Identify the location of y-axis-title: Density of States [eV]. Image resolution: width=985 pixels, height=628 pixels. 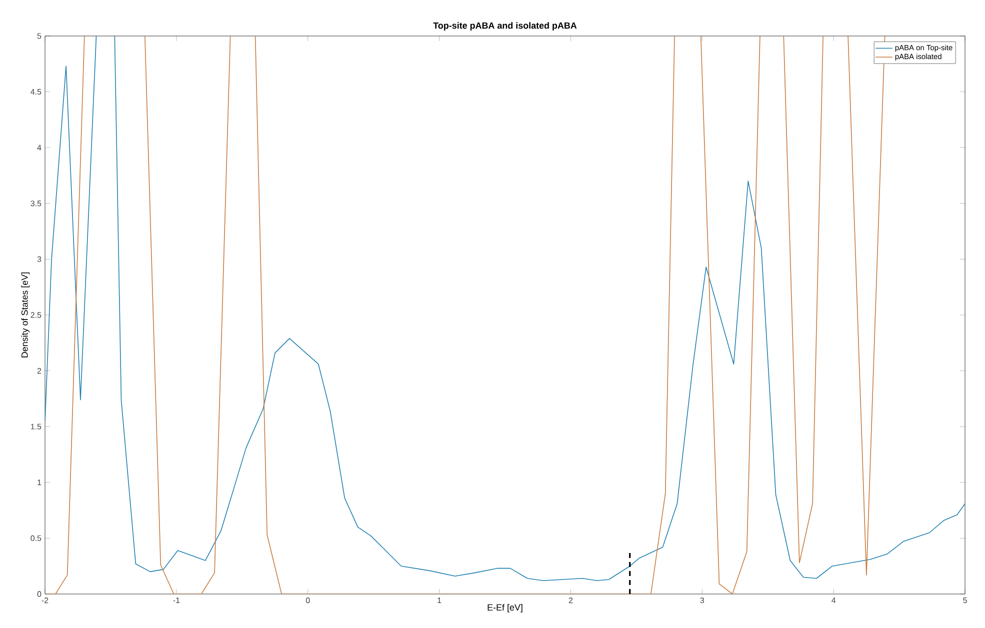
(25, 315).